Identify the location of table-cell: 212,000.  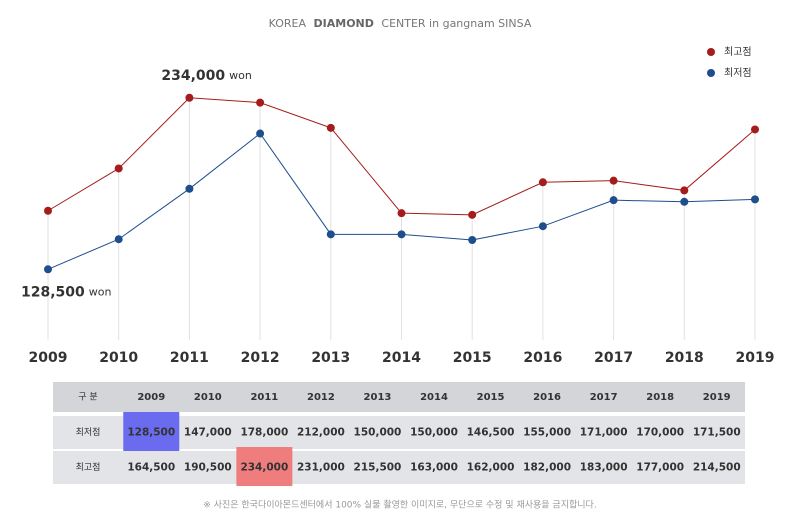
(321, 433).